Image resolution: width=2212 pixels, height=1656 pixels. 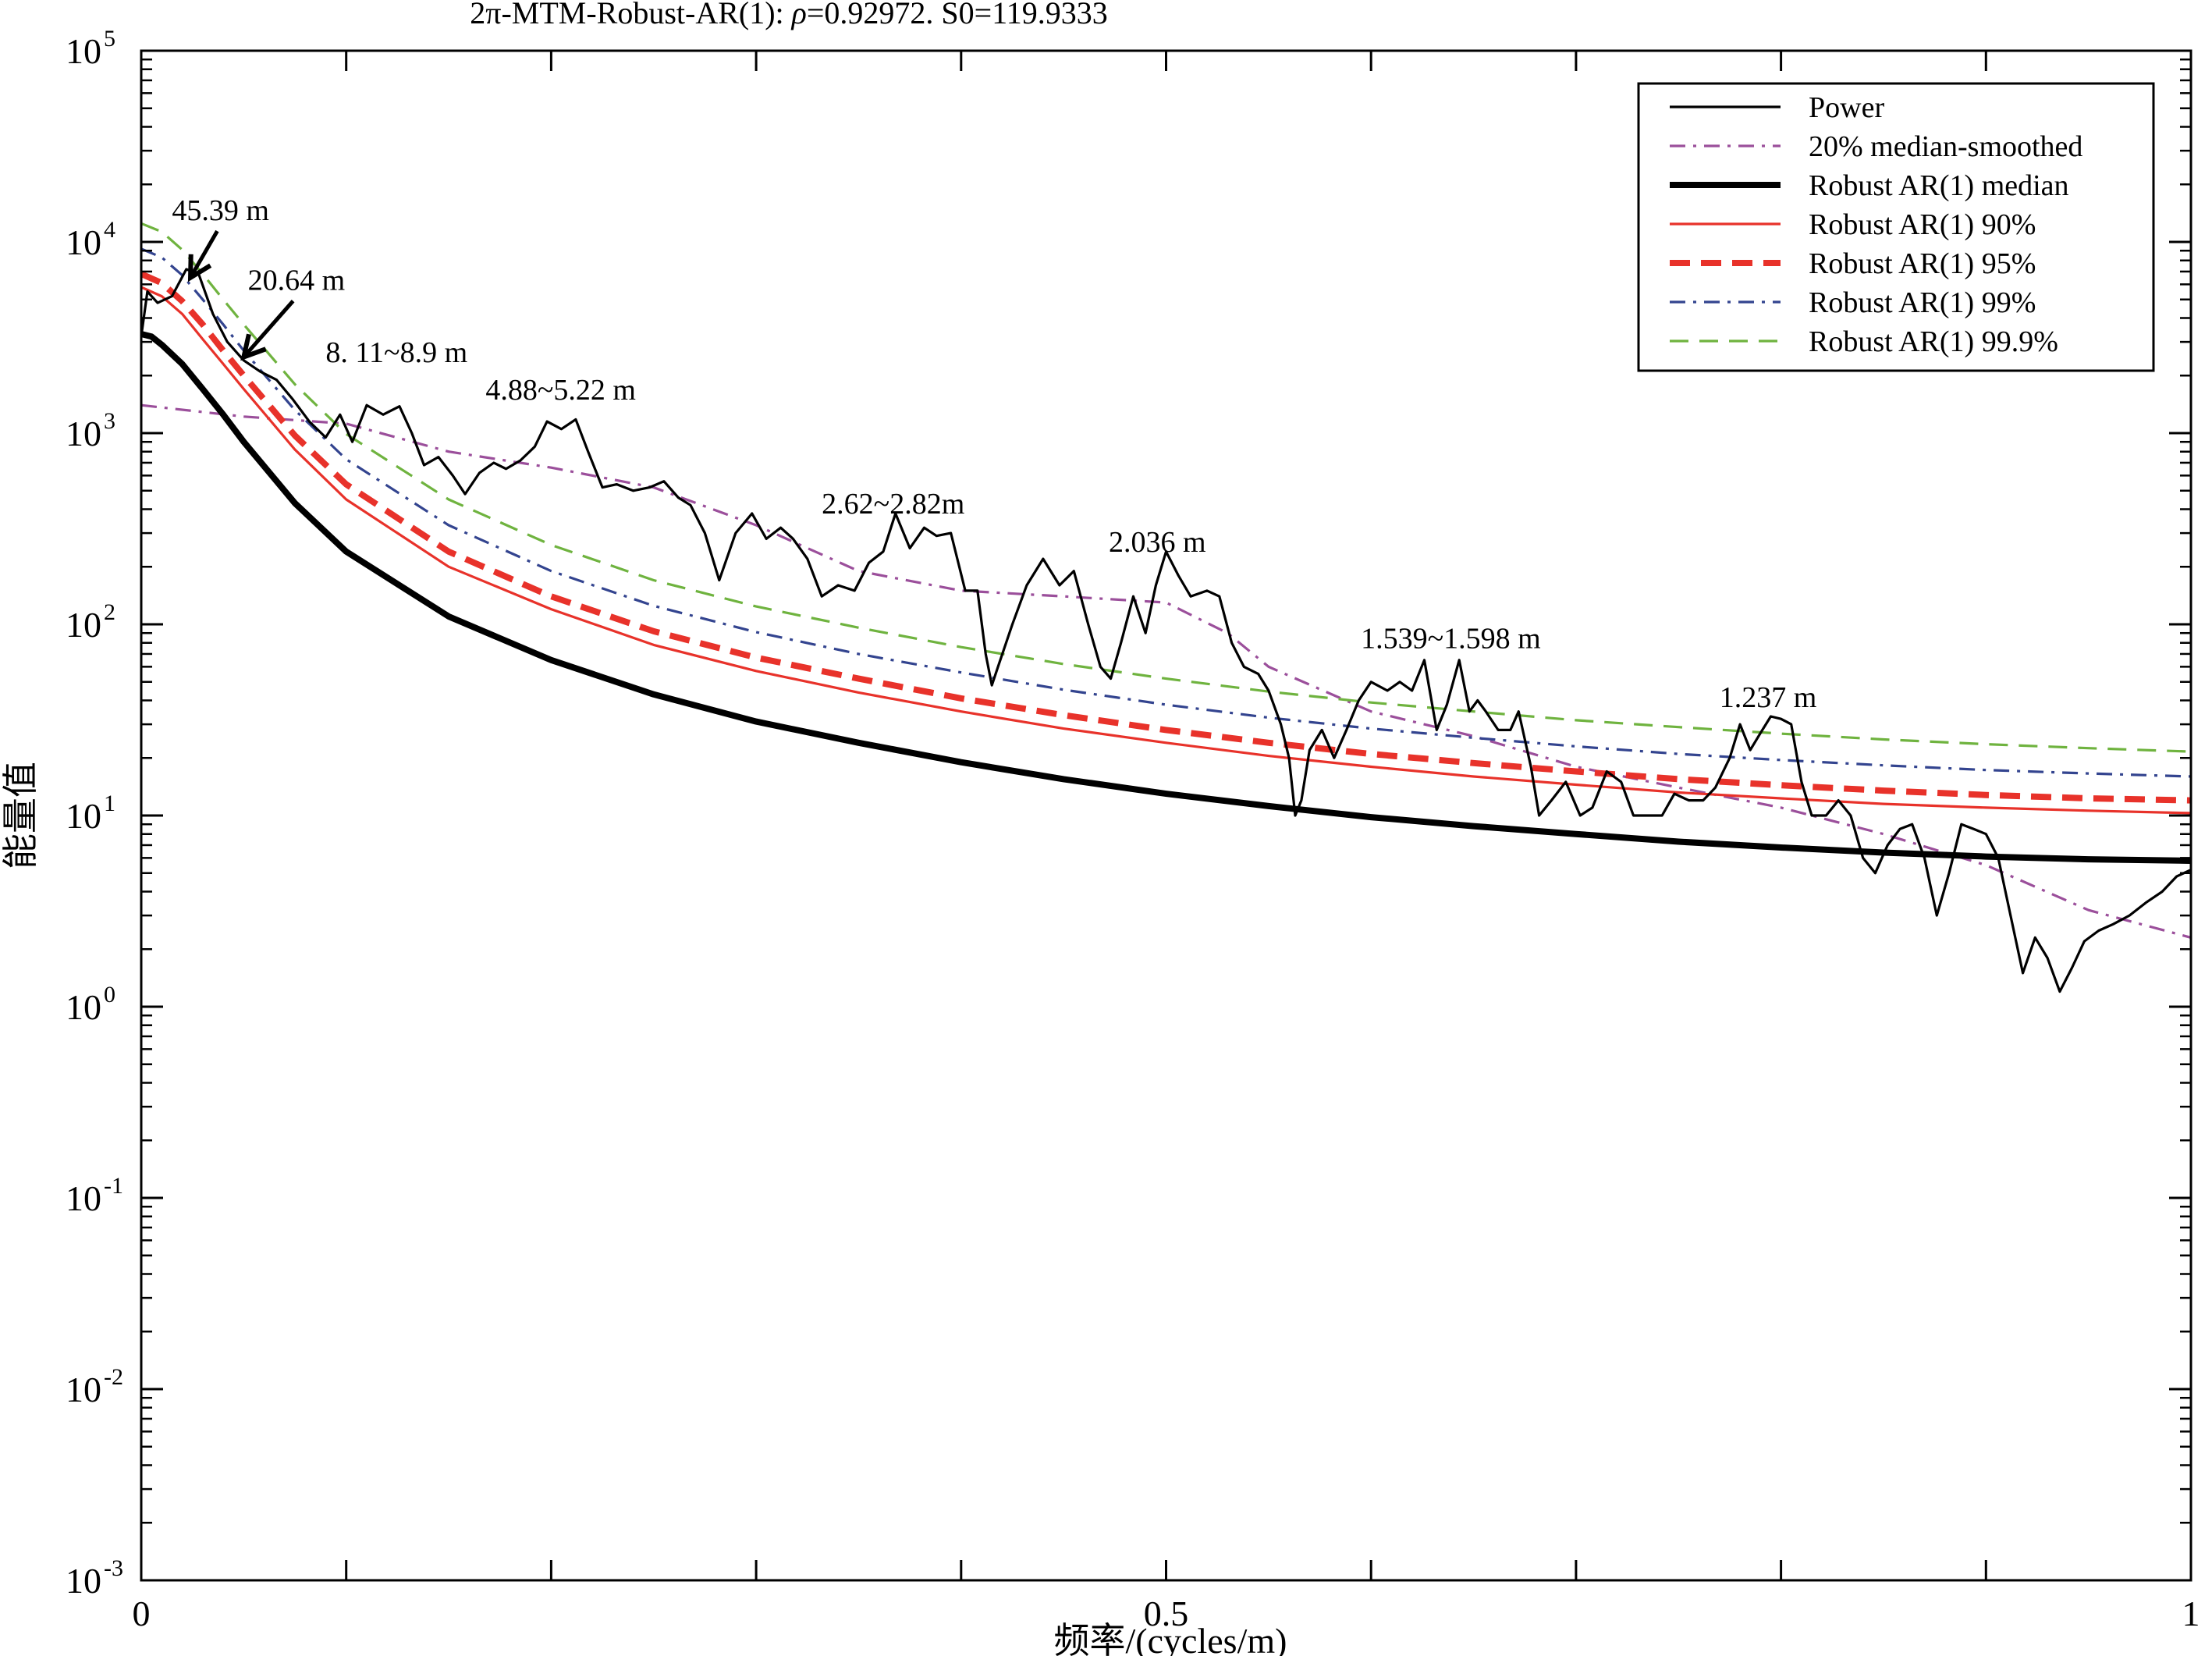 I want to click on peak-annotation-label: 1.539~1.598 m, so click(x=1451, y=639).